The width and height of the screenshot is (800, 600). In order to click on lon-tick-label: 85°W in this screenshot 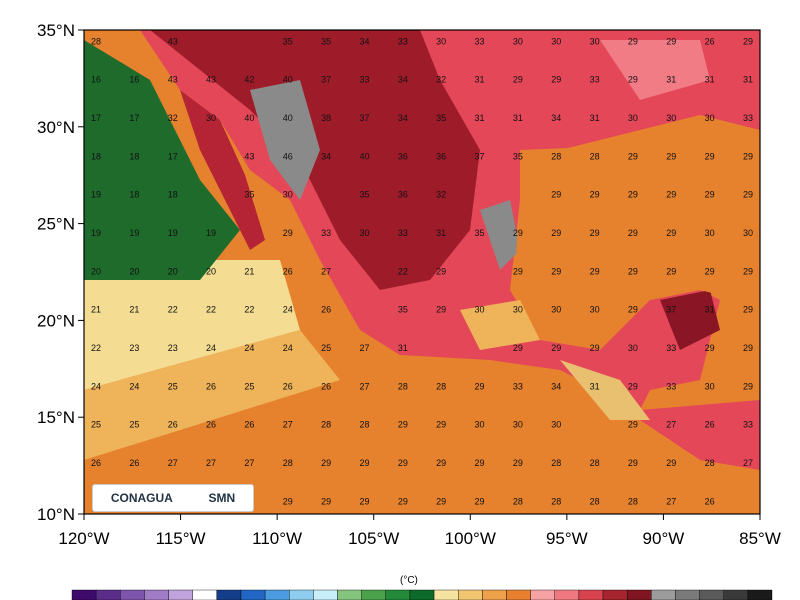, I will do `click(760, 538)`.